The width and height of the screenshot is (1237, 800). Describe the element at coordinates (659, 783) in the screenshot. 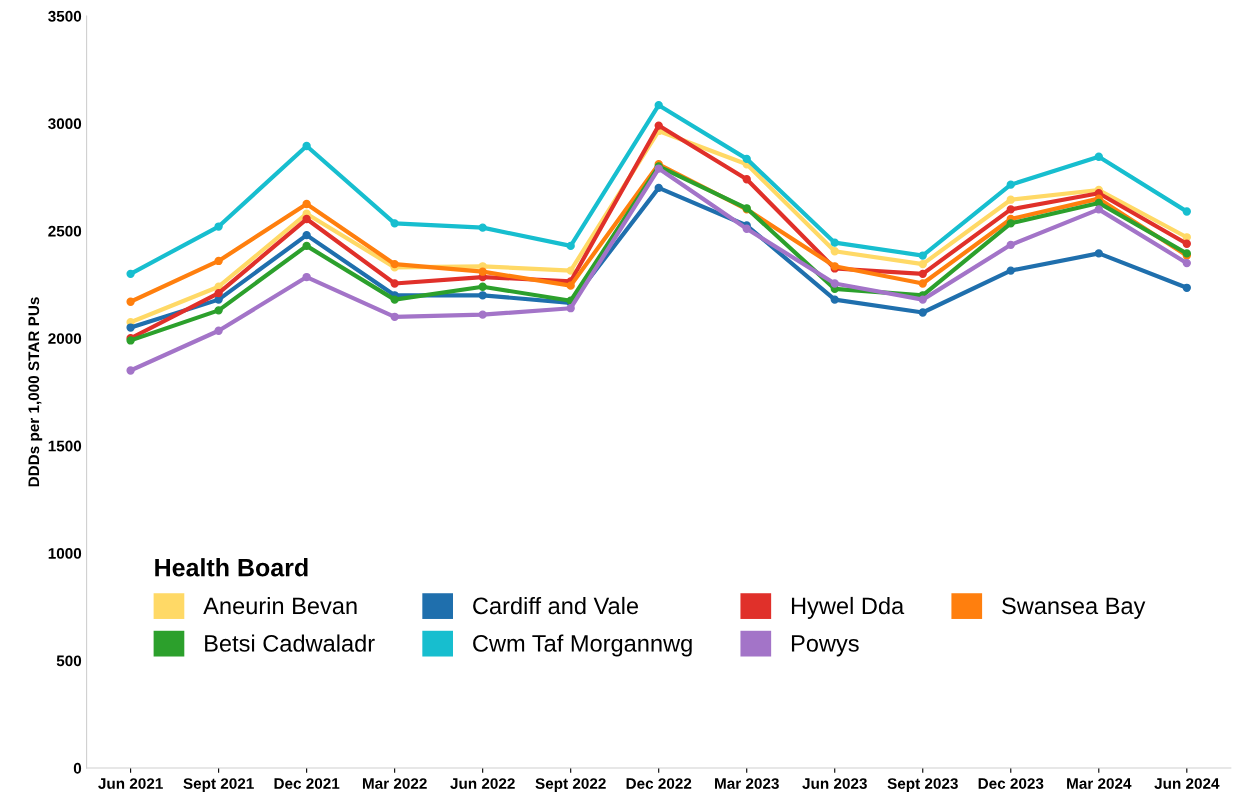

I see `x-tick-label: Dec 2022` at that location.